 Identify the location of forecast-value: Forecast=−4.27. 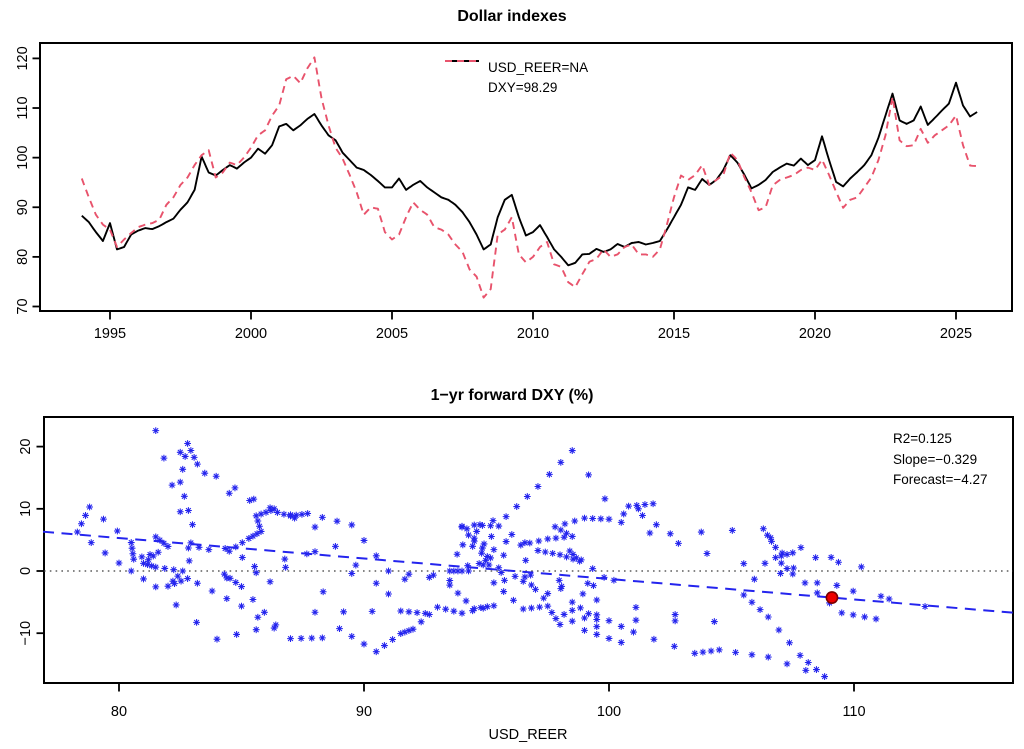
(940, 479).